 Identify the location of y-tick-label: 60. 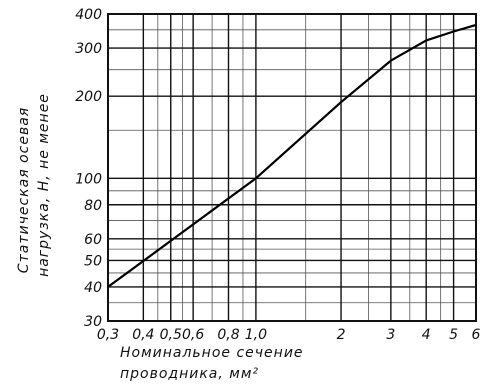
(93, 240).